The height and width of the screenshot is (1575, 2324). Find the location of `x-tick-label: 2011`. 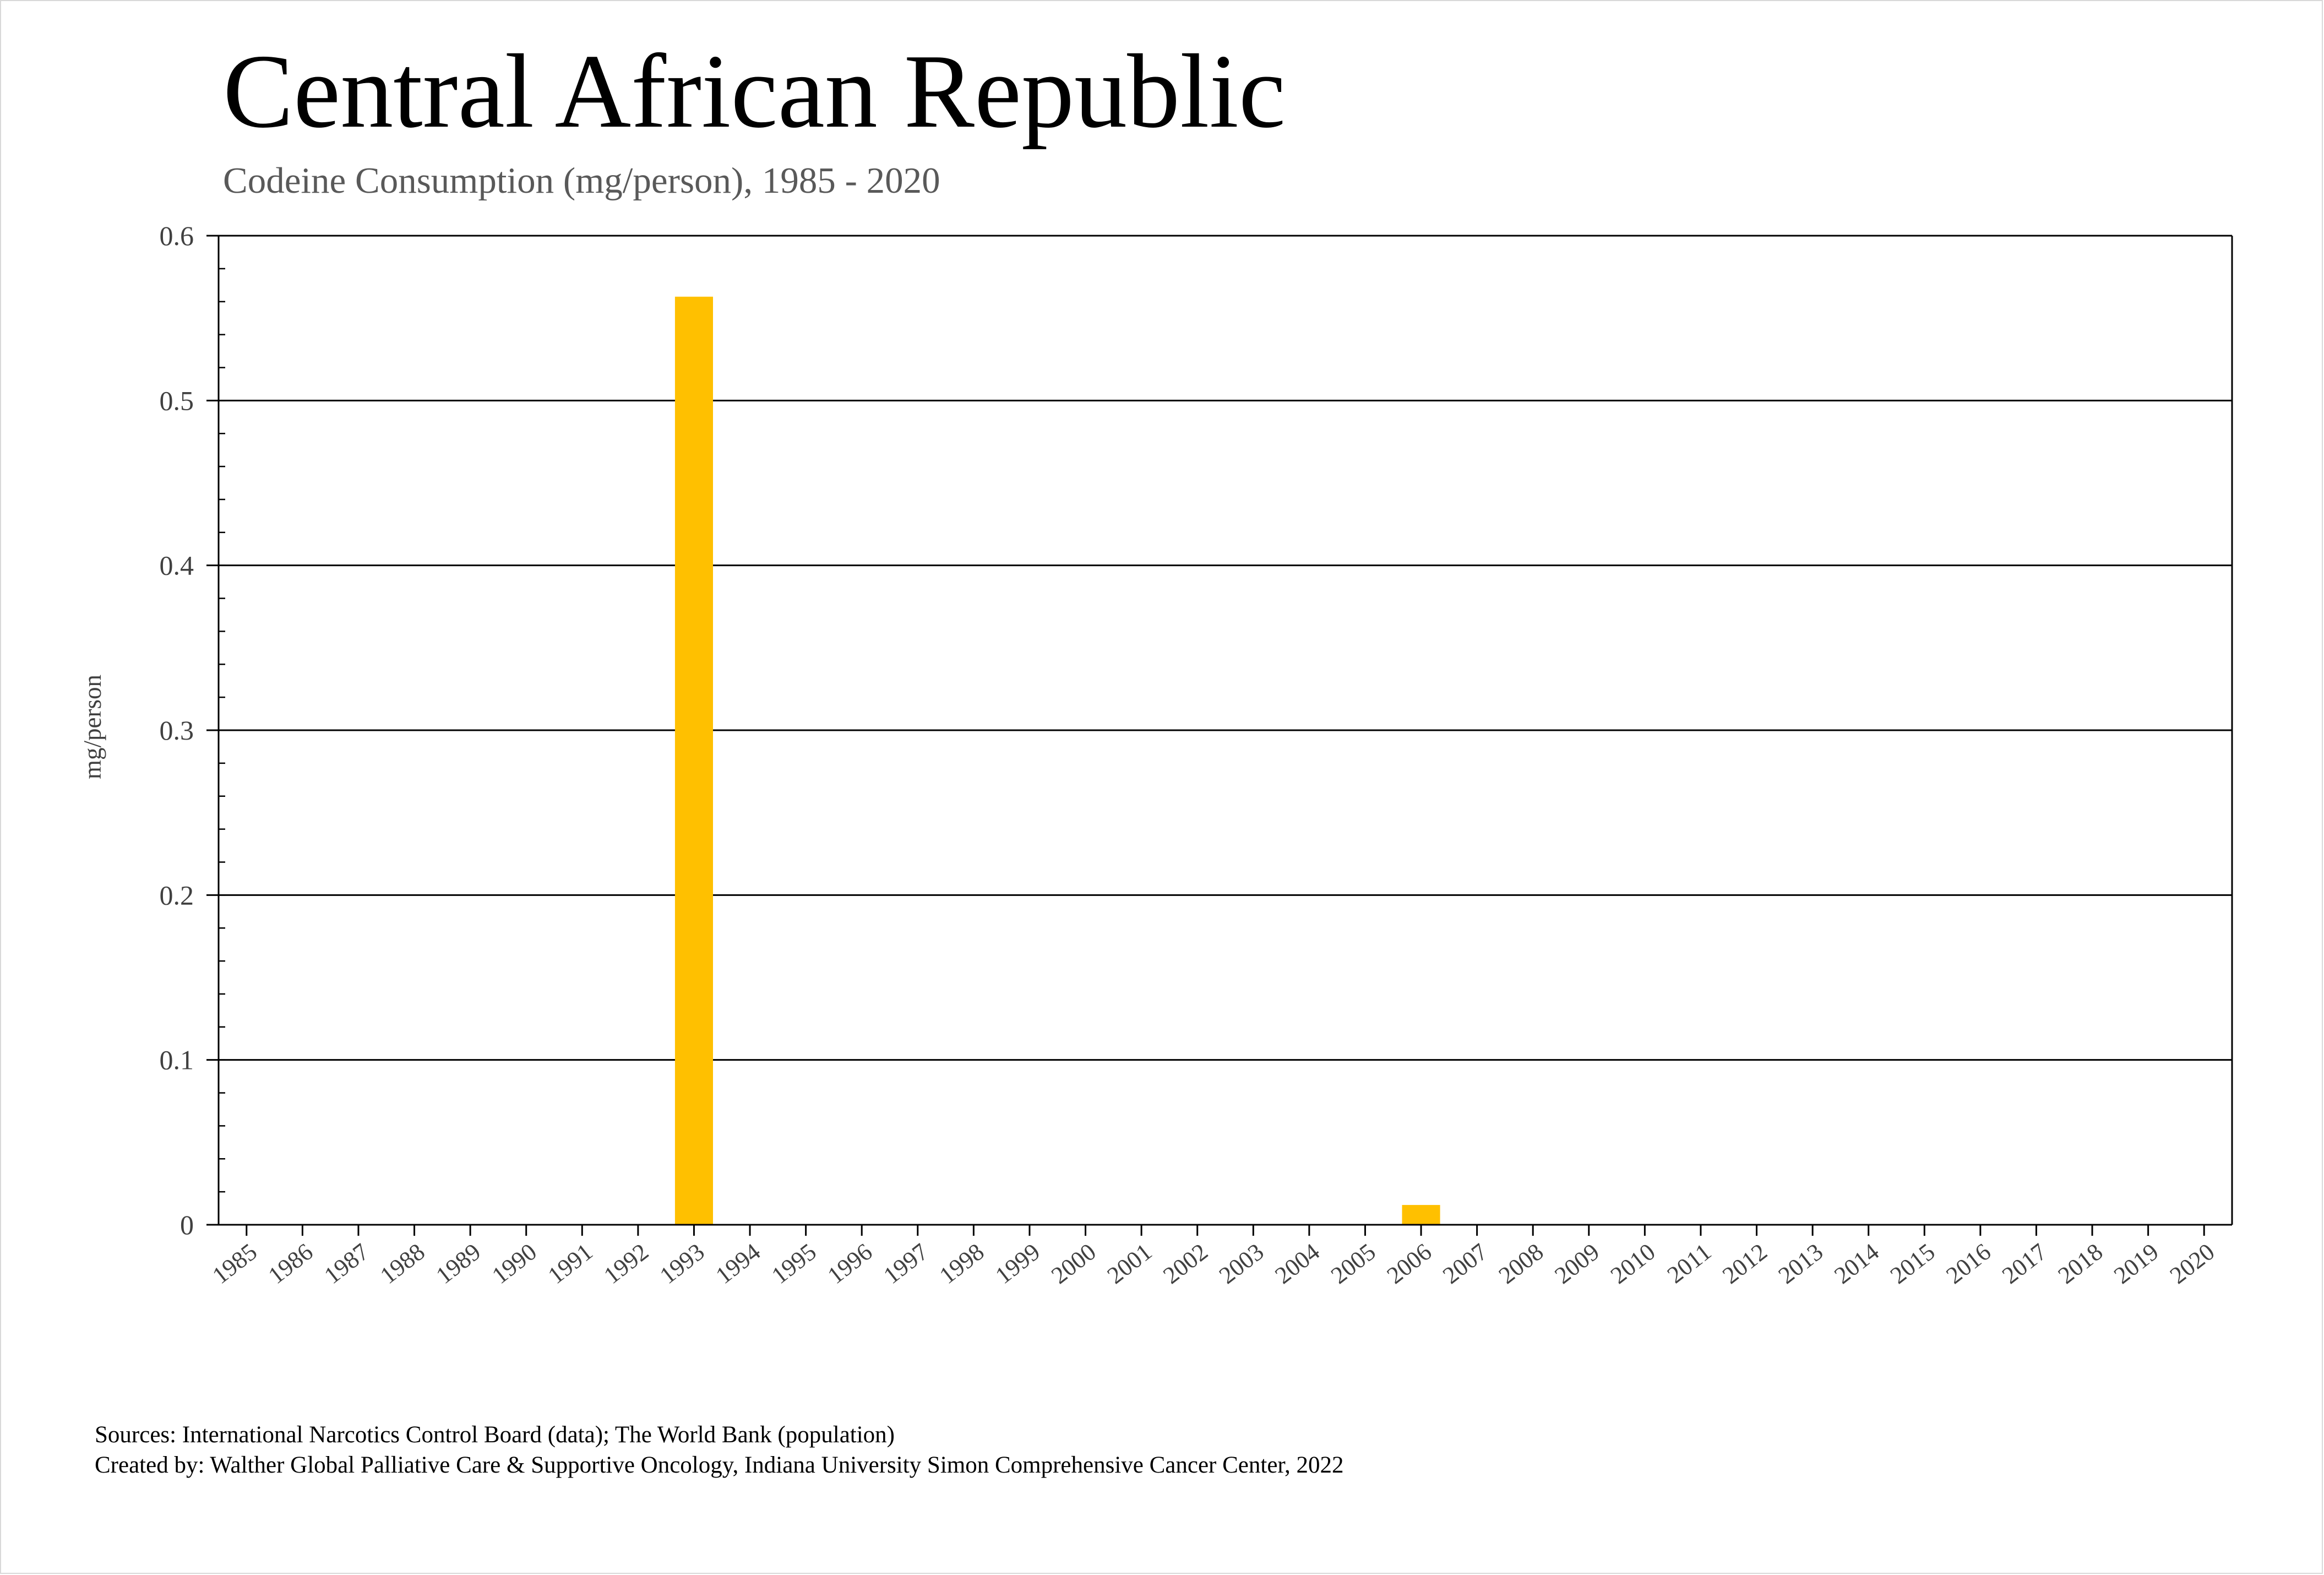

x-tick-label: 2011 is located at coordinates (1689, 1263).